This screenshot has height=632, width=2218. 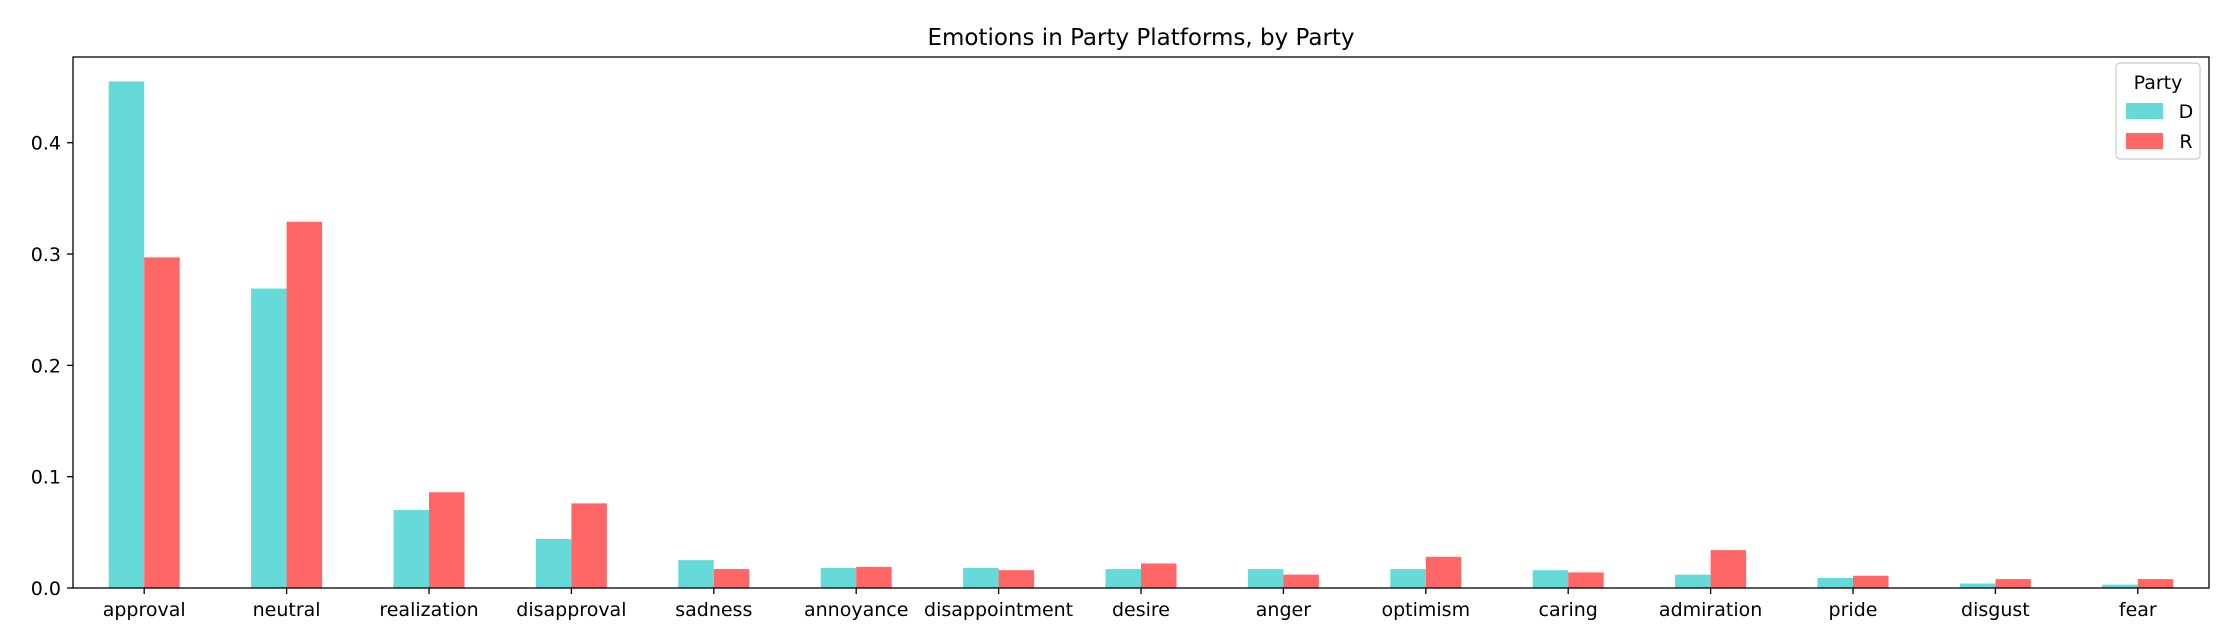 I want to click on legend-label-D: D, so click(x=2186, y=112).